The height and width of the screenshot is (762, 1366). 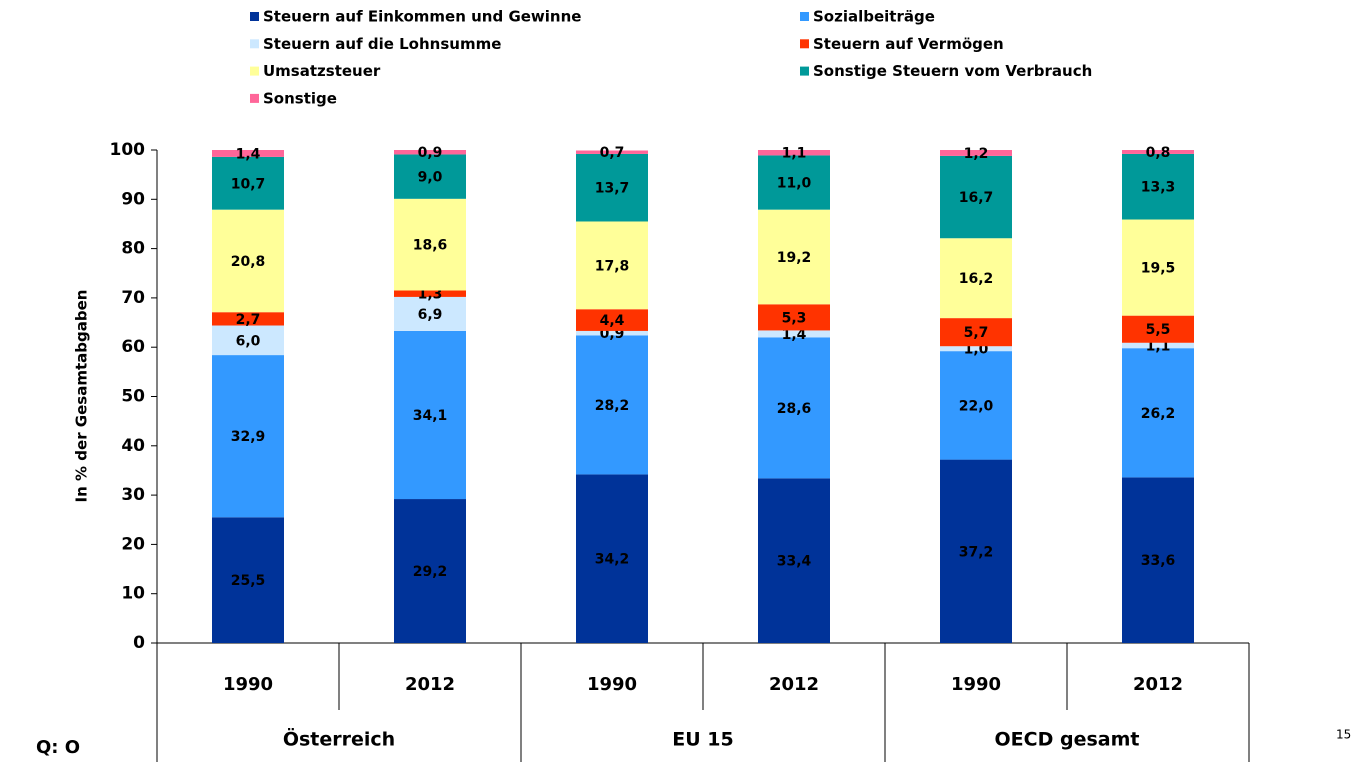 I want to click on y-axis-label: In % der Gesamtabgaben, so click(x=82, y=396).